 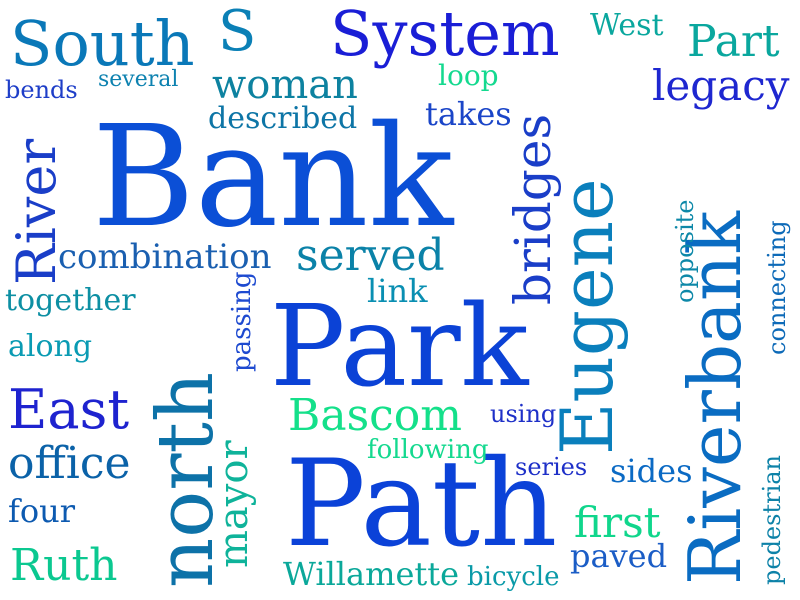 What do you see at coordinates (285, 85) in the screenshot?
I see `word-woman: woman` at bounding box center [285, 85].